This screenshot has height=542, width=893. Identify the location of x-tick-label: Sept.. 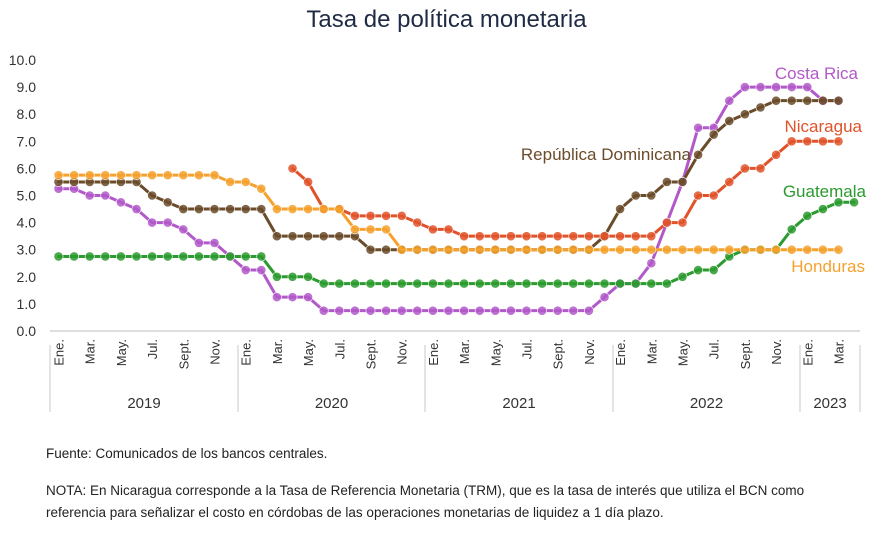
(745, 354).